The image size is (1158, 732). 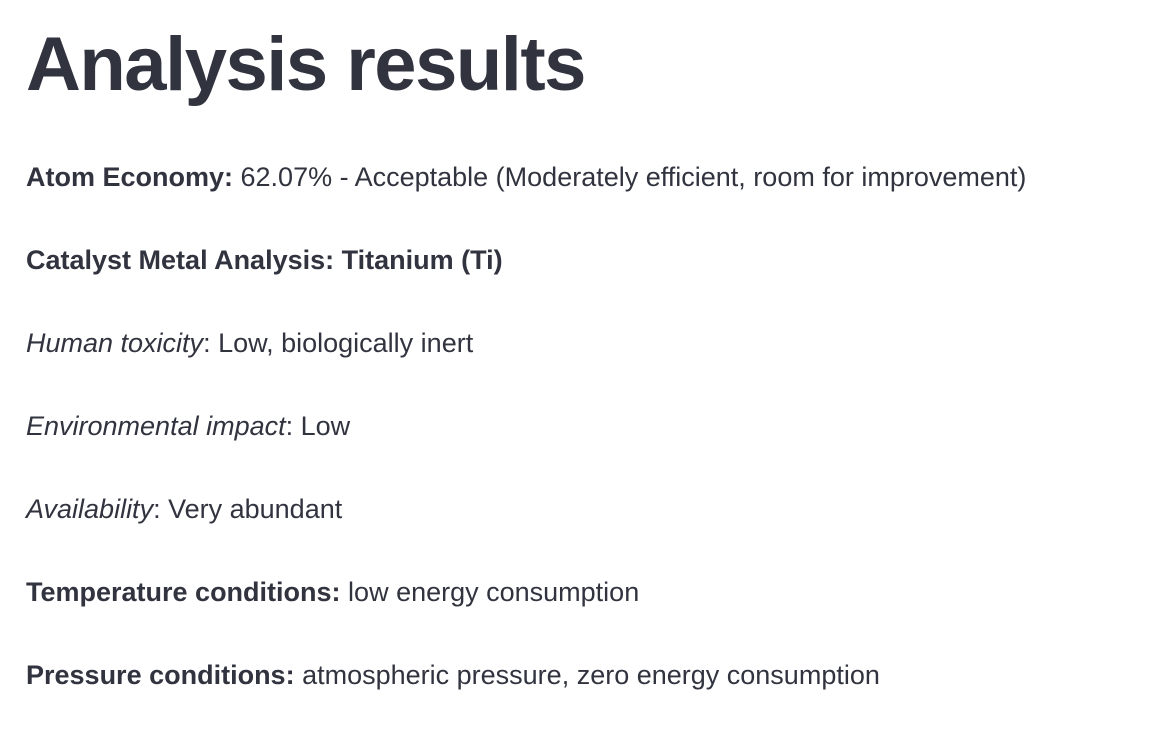 What do you see at coordinates (183, 592) in the screenshot?
I see `temperature-conditions-label: Temperature conditions:` at bounding box center [183, 592].